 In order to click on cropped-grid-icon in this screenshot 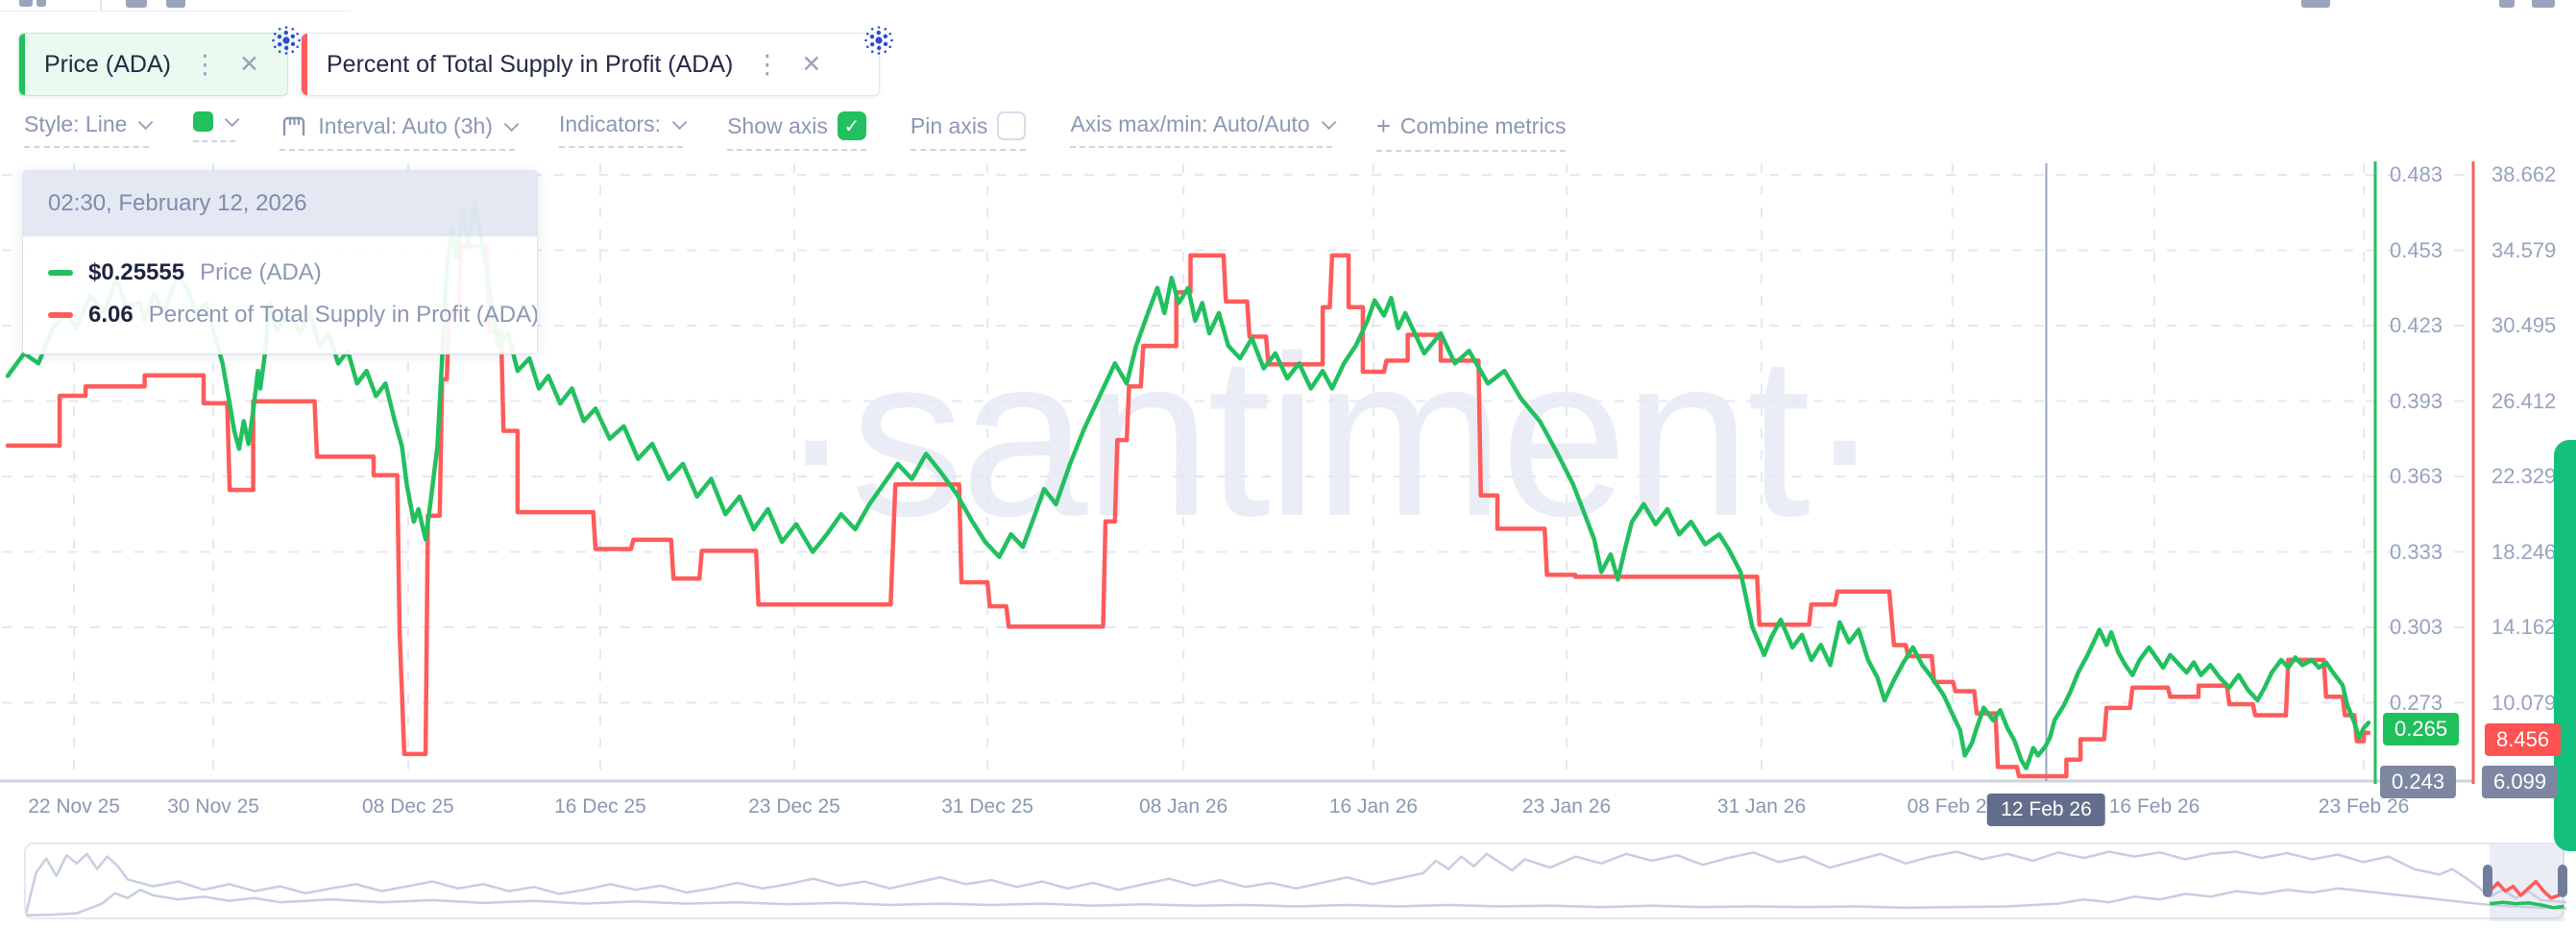, I will do `click(2544, 4)`.